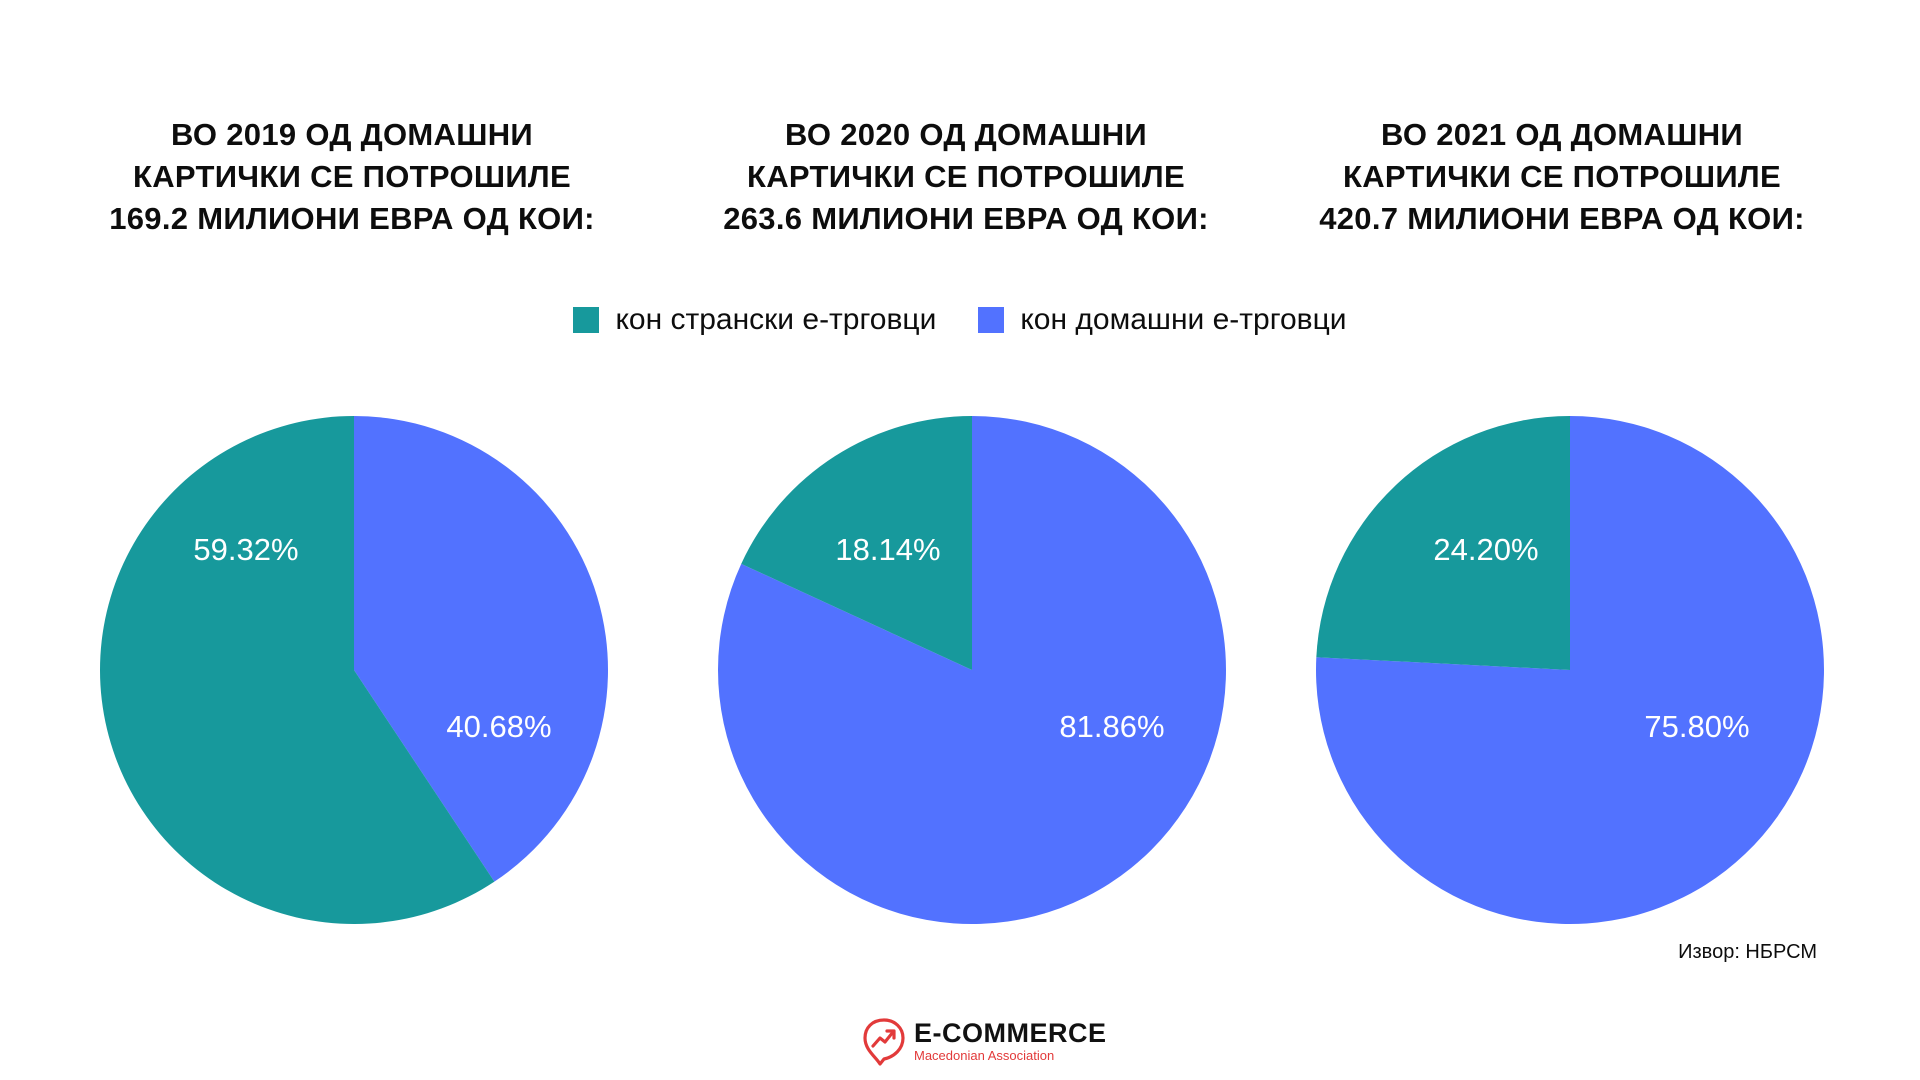 This screenshot has height=1080, width=1920. What do you see at coordinates (1747, 952) in the screenshot?
I see `source-note: Извор: НБРСМ` at bounding box center [1747, 952].